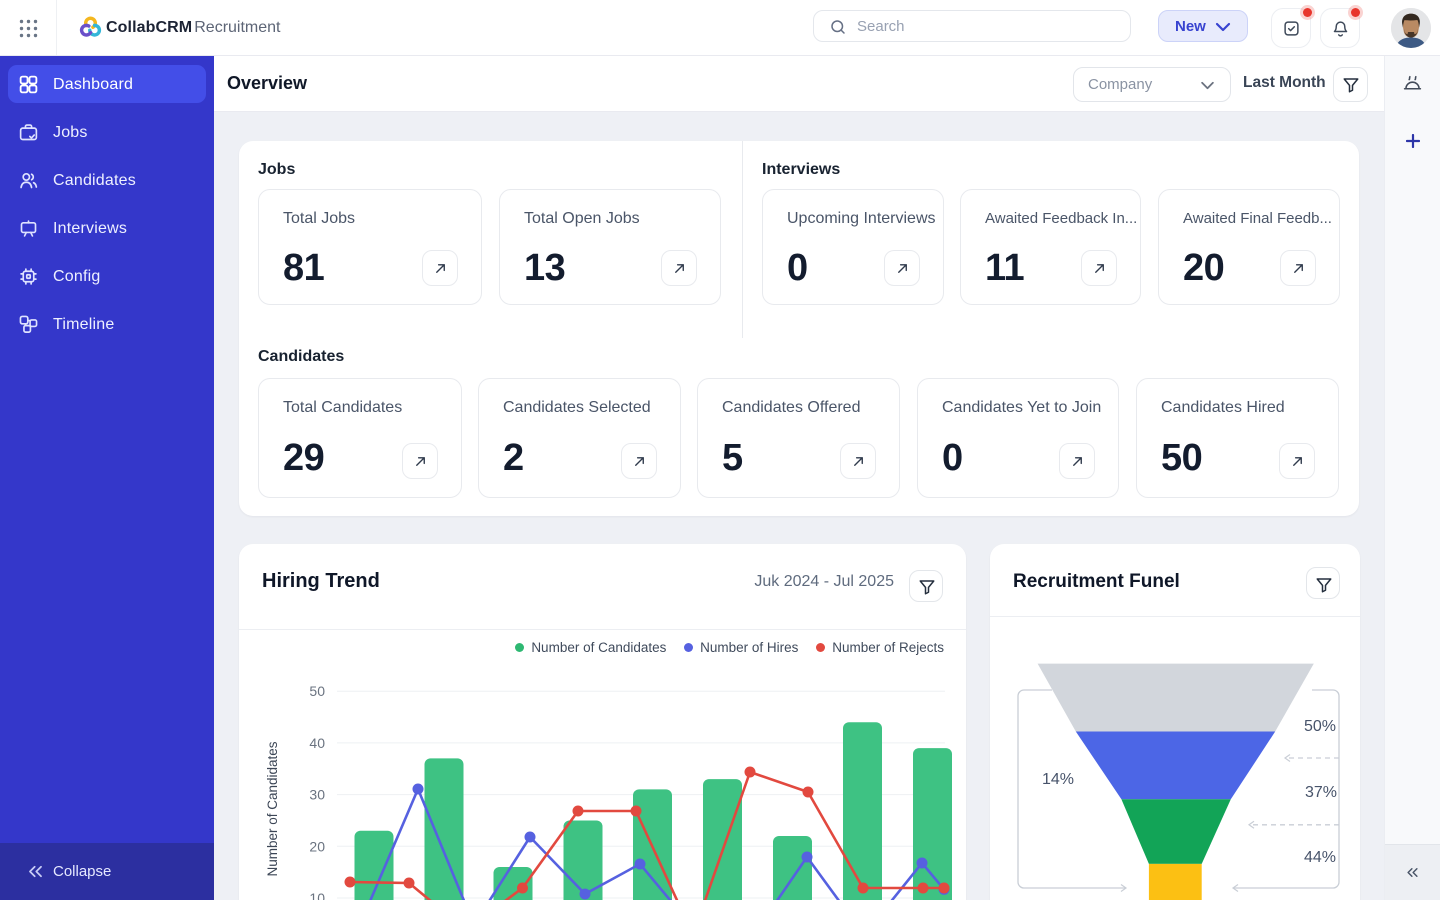 The image size is (1440, 900). What do you see at coordinates (317, 691) in the screenshot?
I see `svg-text: 50` at bounding box center [317, 691].